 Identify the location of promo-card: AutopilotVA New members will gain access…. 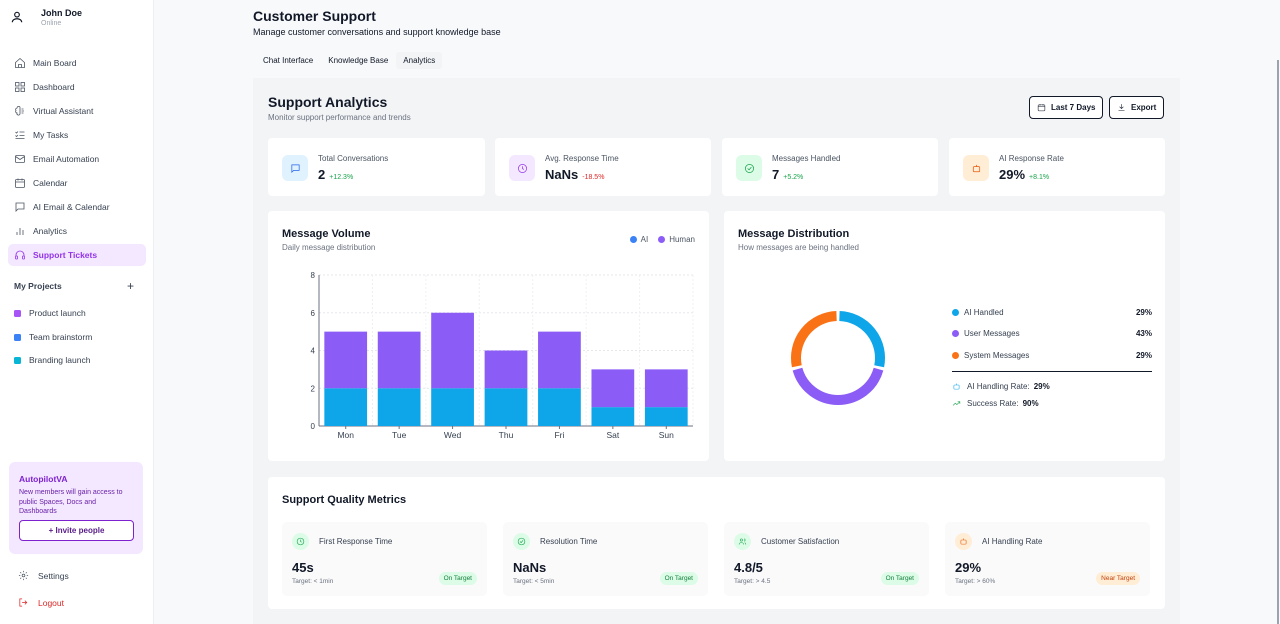
(76, 508).